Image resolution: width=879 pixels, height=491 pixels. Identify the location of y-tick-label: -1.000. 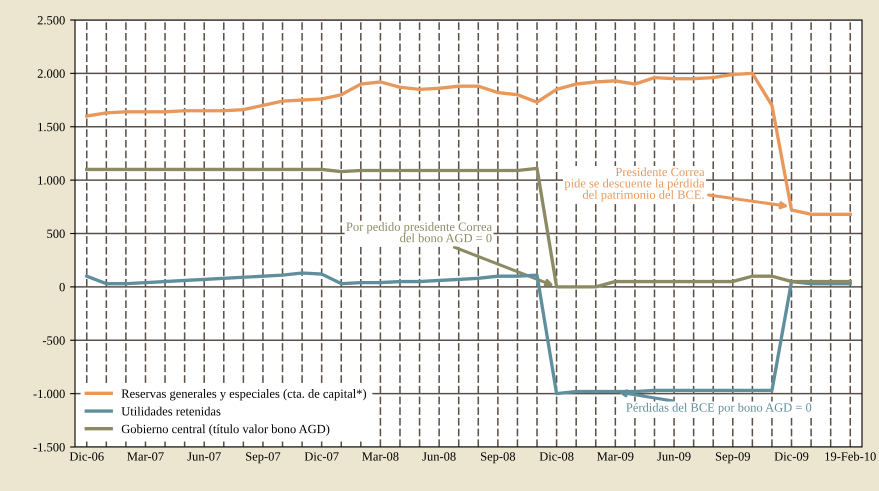
(49, 394).